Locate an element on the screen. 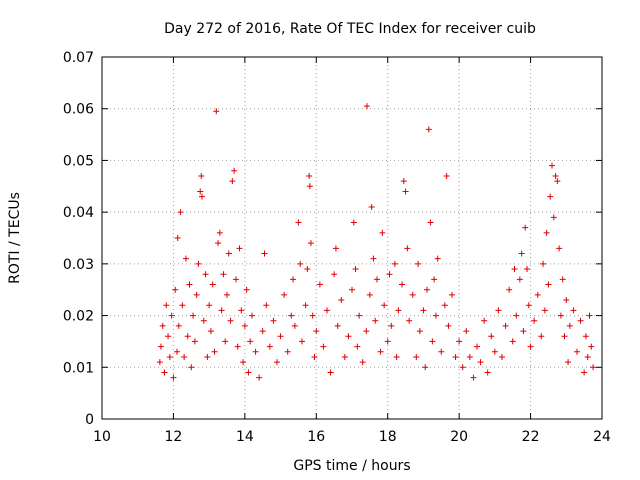  y-tick-label: 0.02 is located at coordinates (78, 317).